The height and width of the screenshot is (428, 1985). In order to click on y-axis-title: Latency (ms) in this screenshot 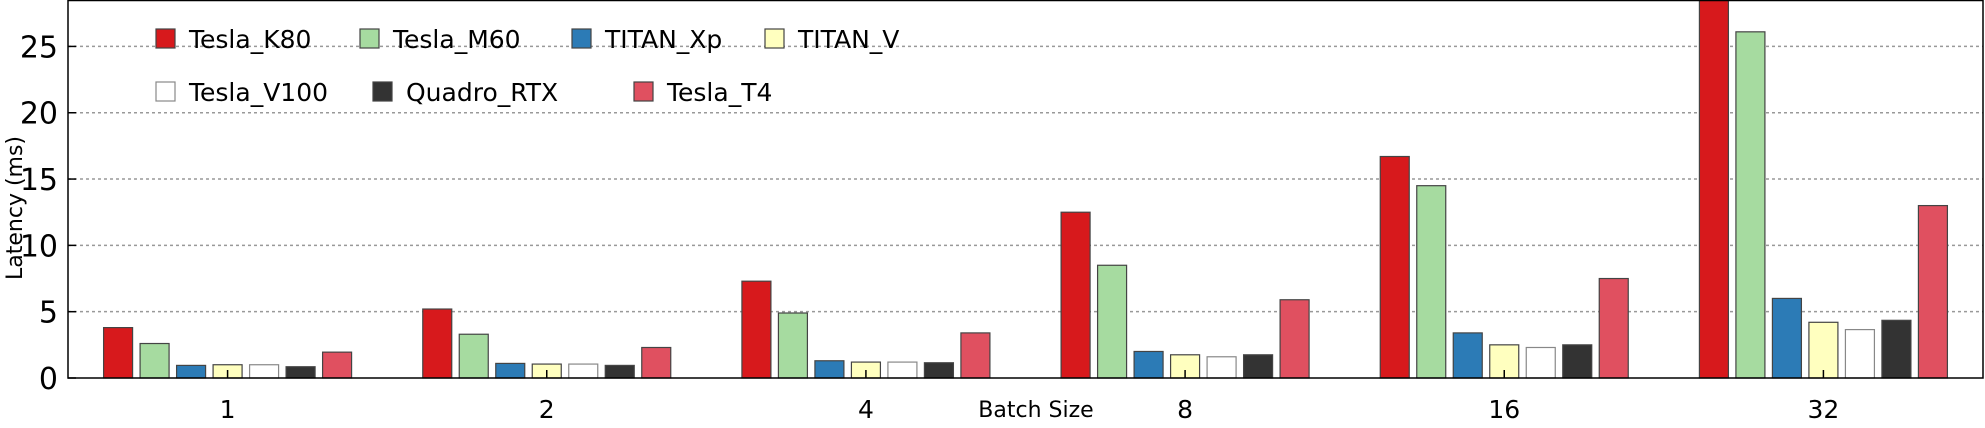, I will do `click(15, 208)`.